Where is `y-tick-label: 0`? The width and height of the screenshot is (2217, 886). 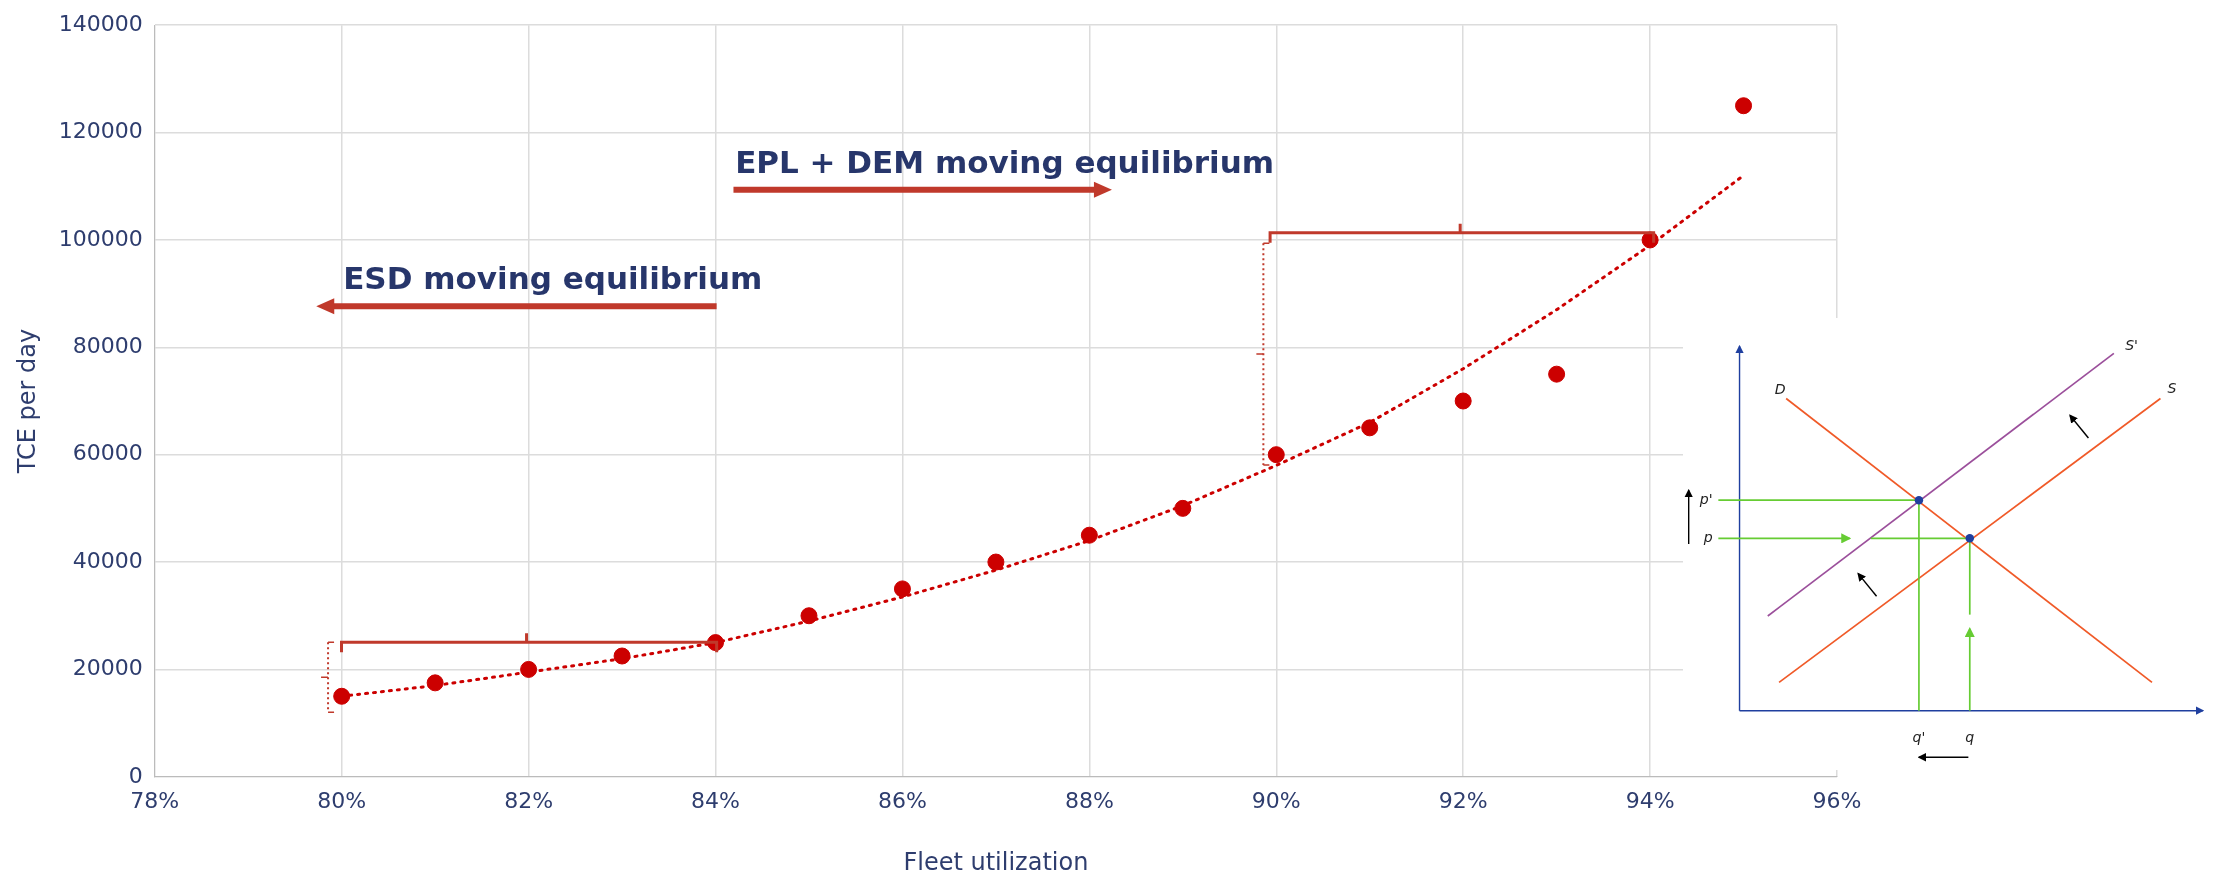 y-tick-label: 0 is located at coordinates (135, 775).